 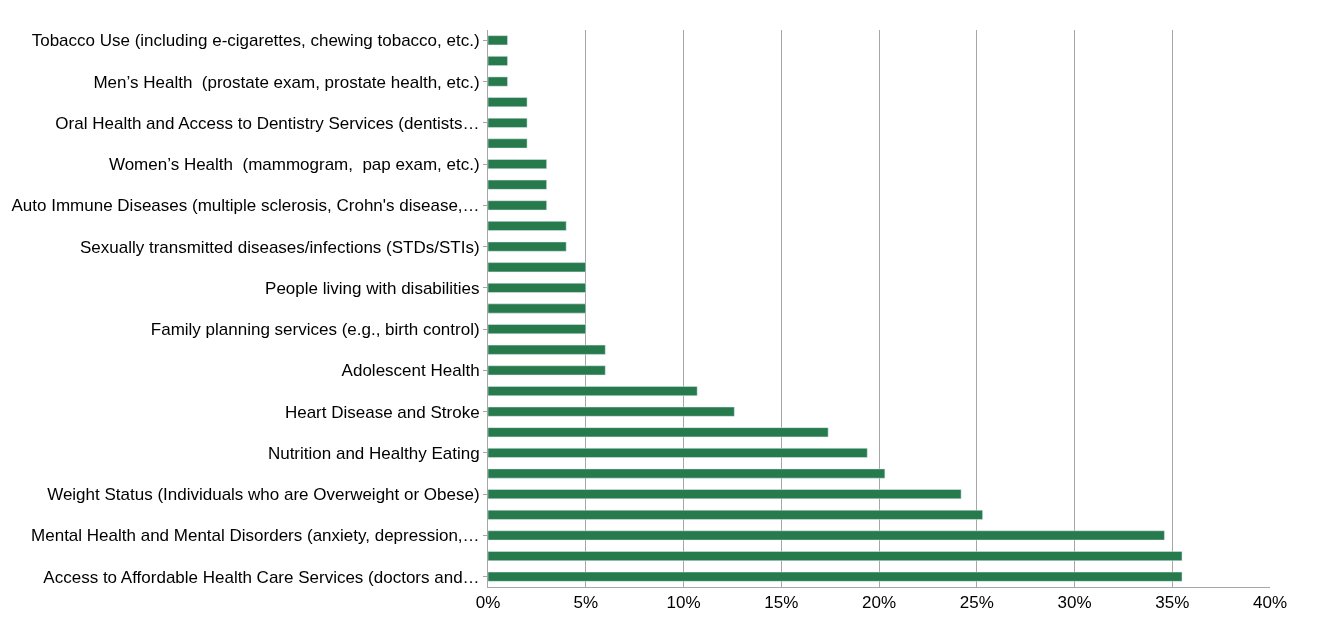 What do you see at coordinates (373, 453) in the screenshot?
I see `y-tick-label: Nutrition and Healthy Eating` at bounding box center [373, 453].